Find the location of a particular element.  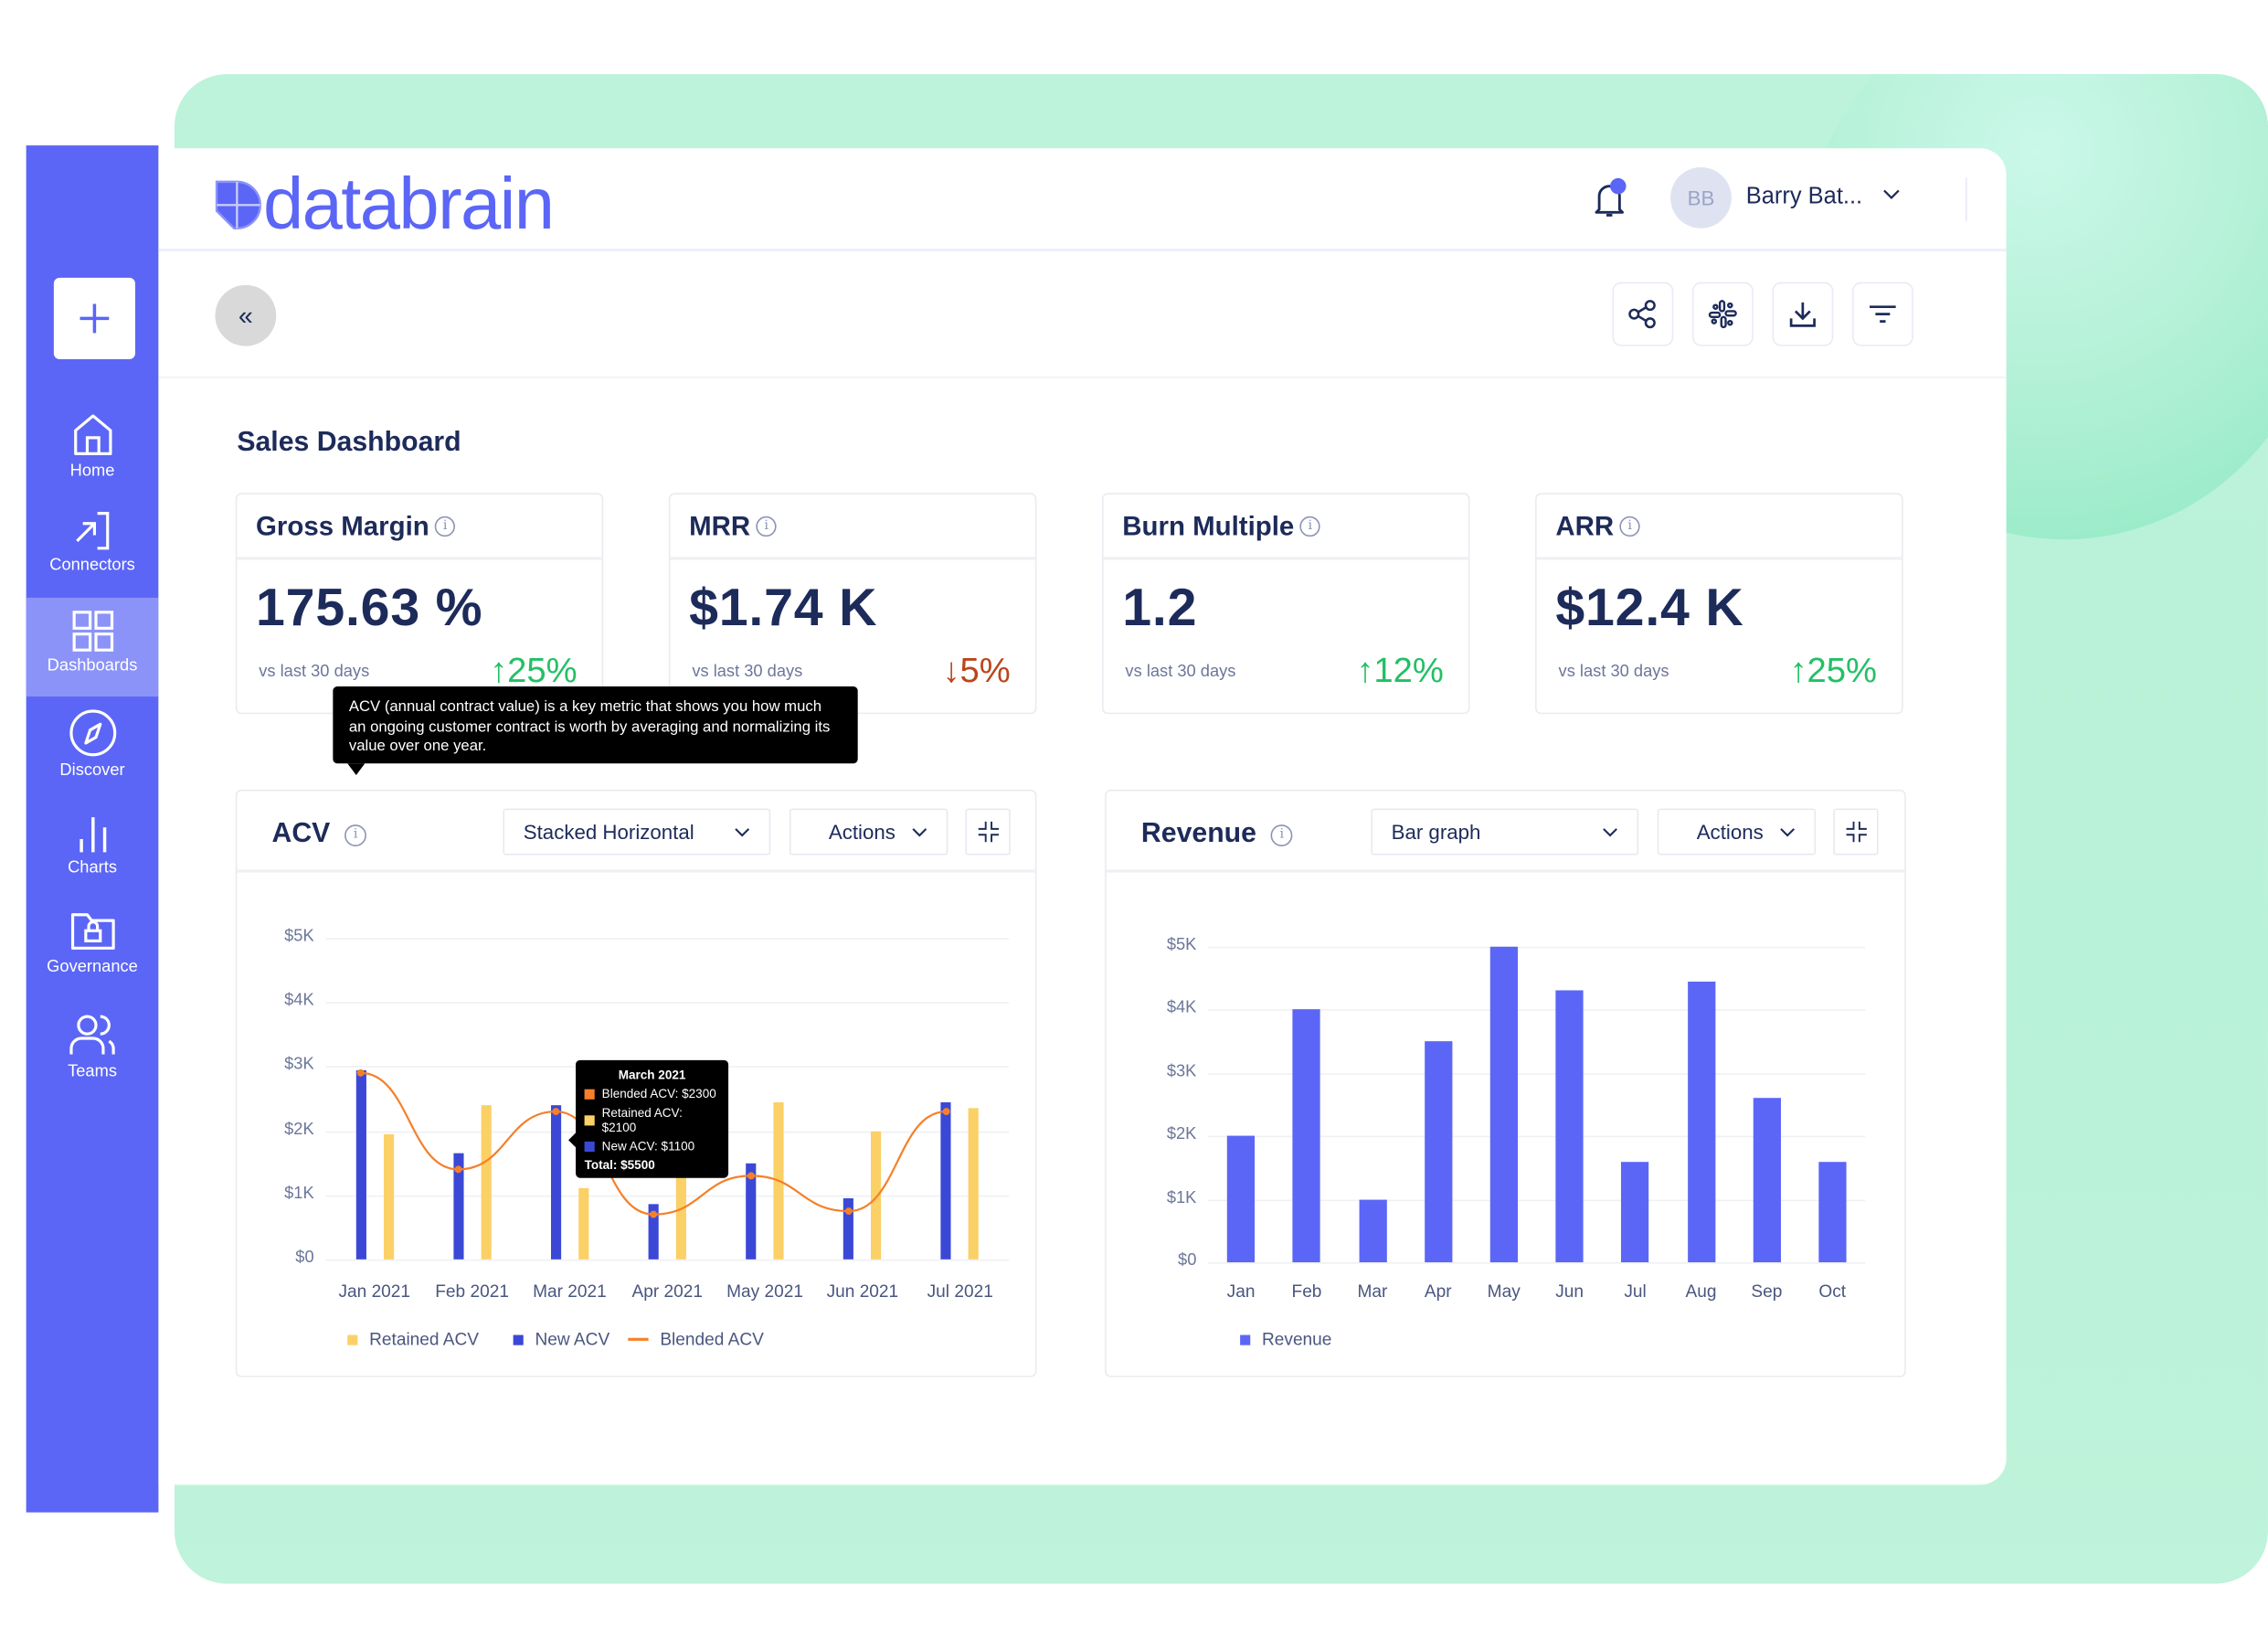

card-header: Revenue i Bar graph Actions is located at coordinates (1505, 832).